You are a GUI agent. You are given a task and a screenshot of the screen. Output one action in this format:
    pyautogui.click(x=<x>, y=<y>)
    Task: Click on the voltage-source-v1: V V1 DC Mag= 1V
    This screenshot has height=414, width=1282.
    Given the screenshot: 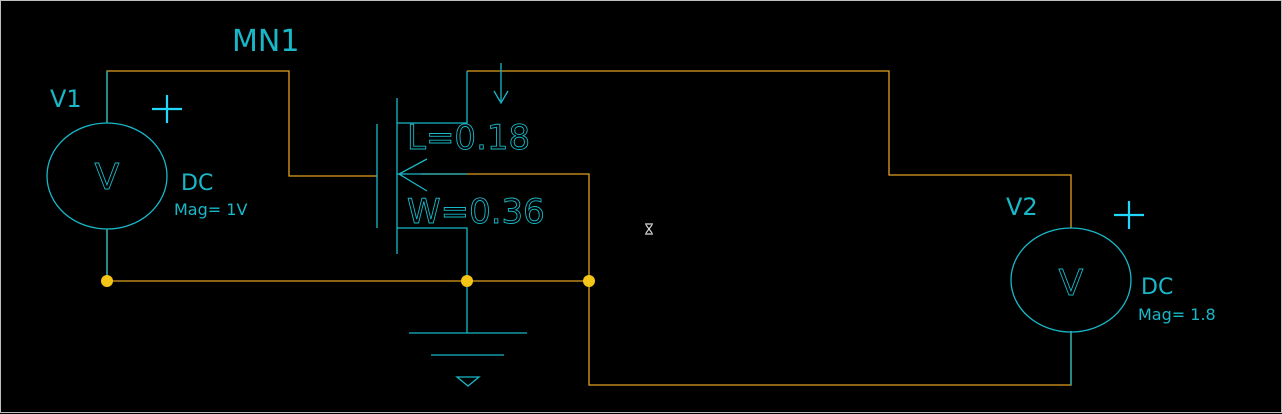 What is the action you would take?
    pyautogui.click(x=146, y=176)
    